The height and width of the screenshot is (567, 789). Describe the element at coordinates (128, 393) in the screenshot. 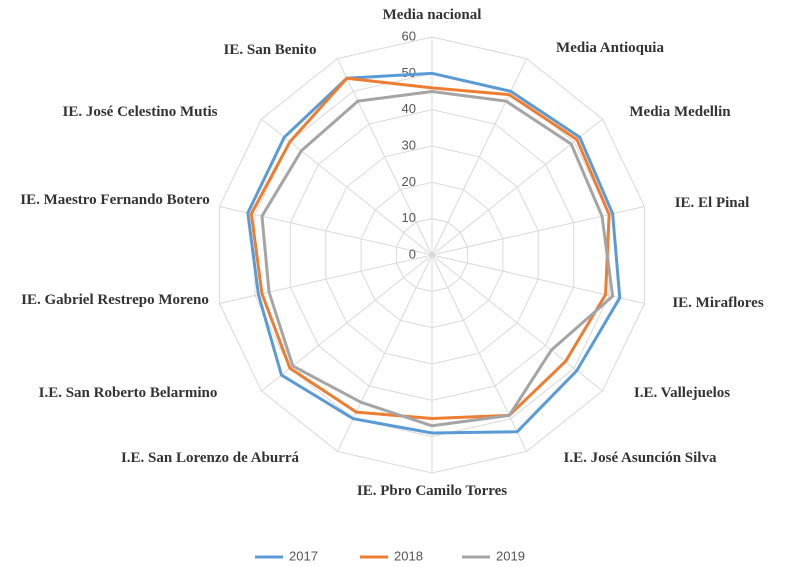

I see `category-label: I.E. San Roberto Belarmino` at that location.